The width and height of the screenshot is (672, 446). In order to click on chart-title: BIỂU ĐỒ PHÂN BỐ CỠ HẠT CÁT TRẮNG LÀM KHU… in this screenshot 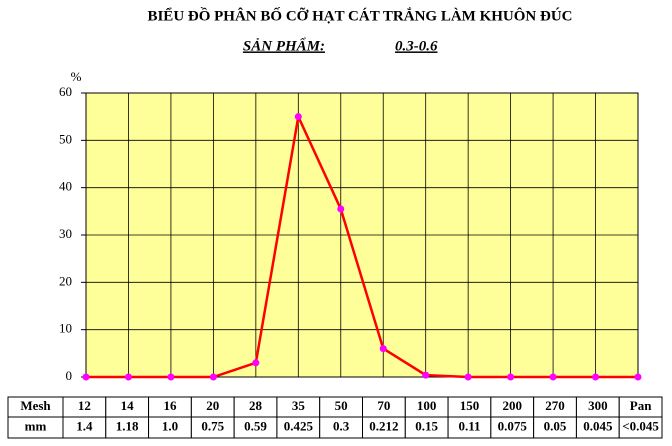, I will do `click(359, 15)`.